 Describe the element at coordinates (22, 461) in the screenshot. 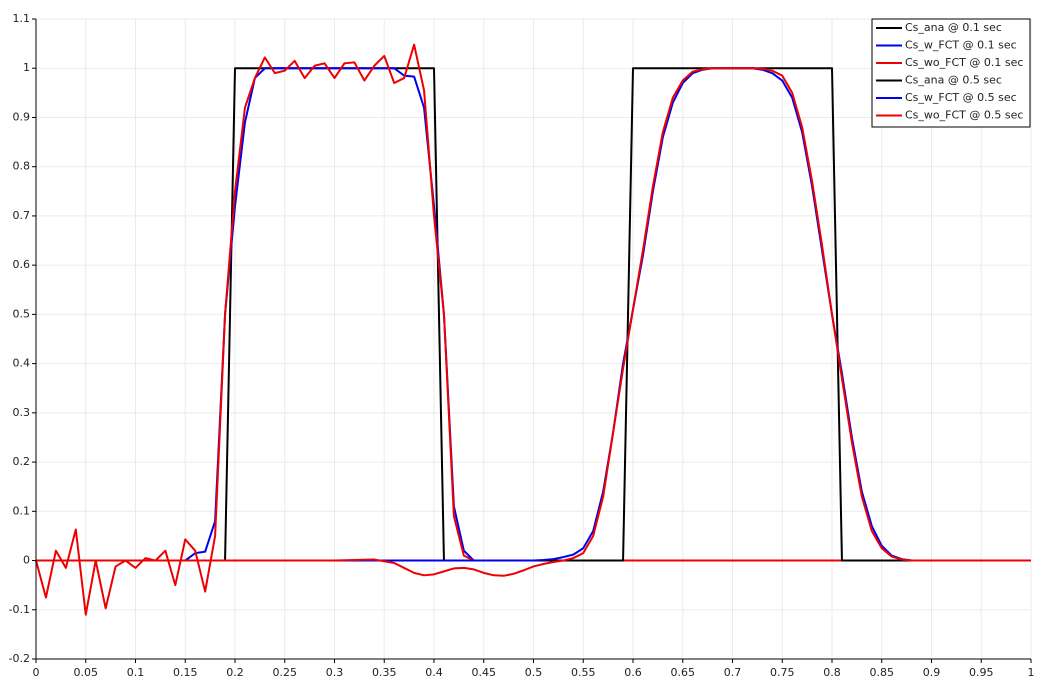

I see `y-tick-label: 0.2` at that location.